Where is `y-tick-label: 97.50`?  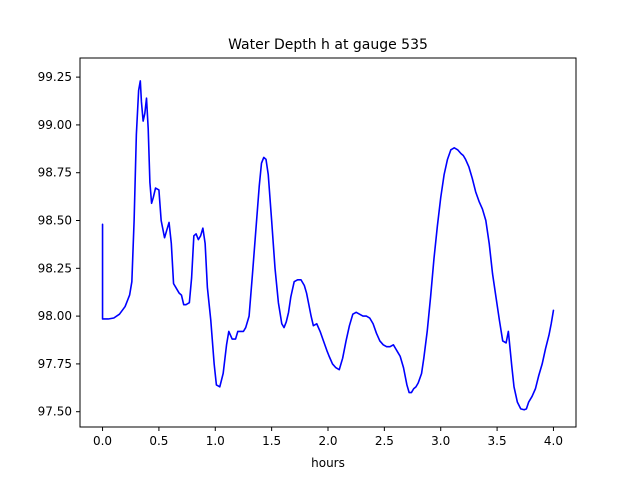
y-tick-label: 97.50 is located at coordinates (55, 412).